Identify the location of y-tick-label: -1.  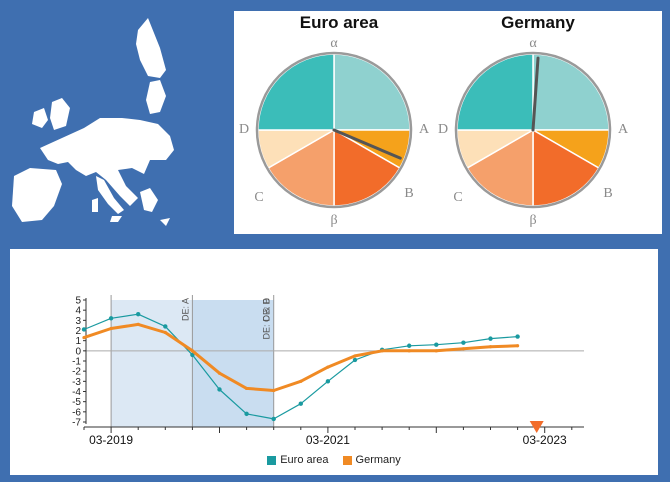
(76, 362).